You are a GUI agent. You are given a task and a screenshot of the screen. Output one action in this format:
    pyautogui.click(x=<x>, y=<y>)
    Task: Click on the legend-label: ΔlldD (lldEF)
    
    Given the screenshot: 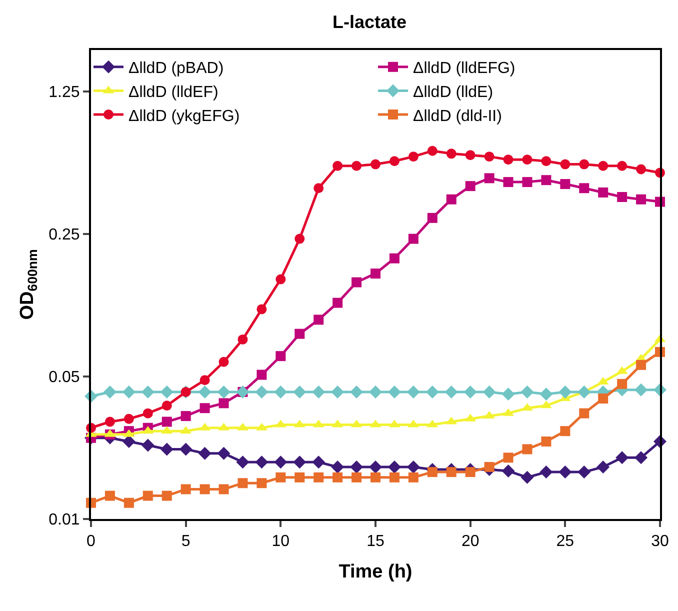 What is the action you would take?
    pyautogui.click(x=173, y=92)
    